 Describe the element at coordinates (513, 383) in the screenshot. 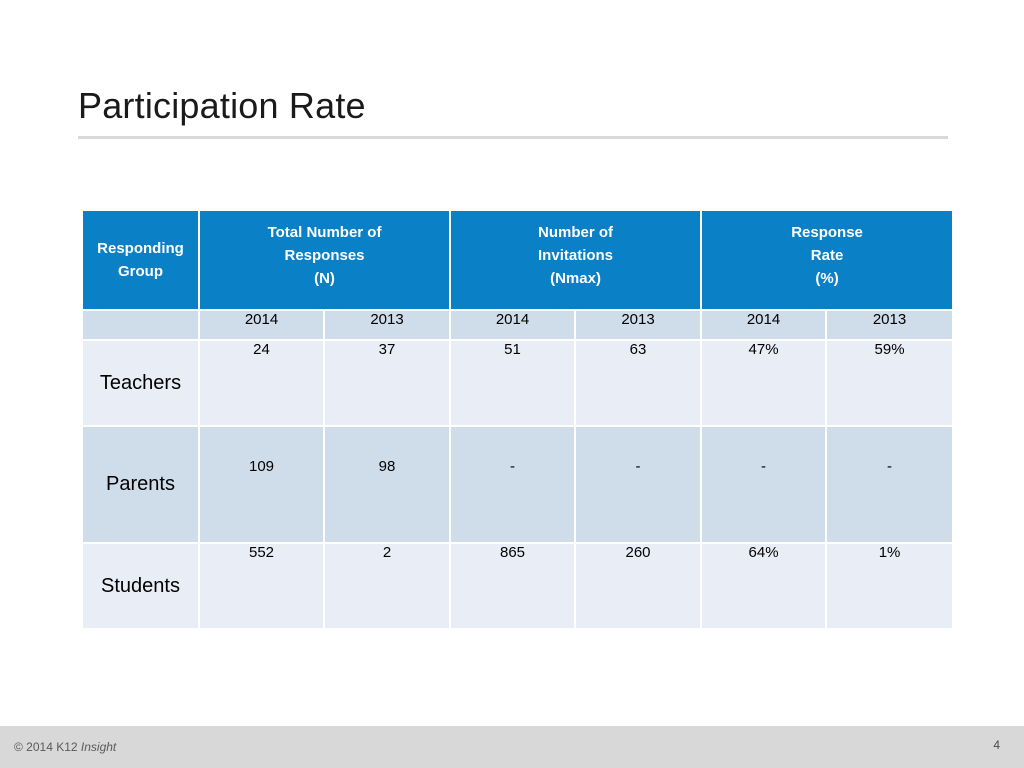

I see `table-cell: 51` at that location.